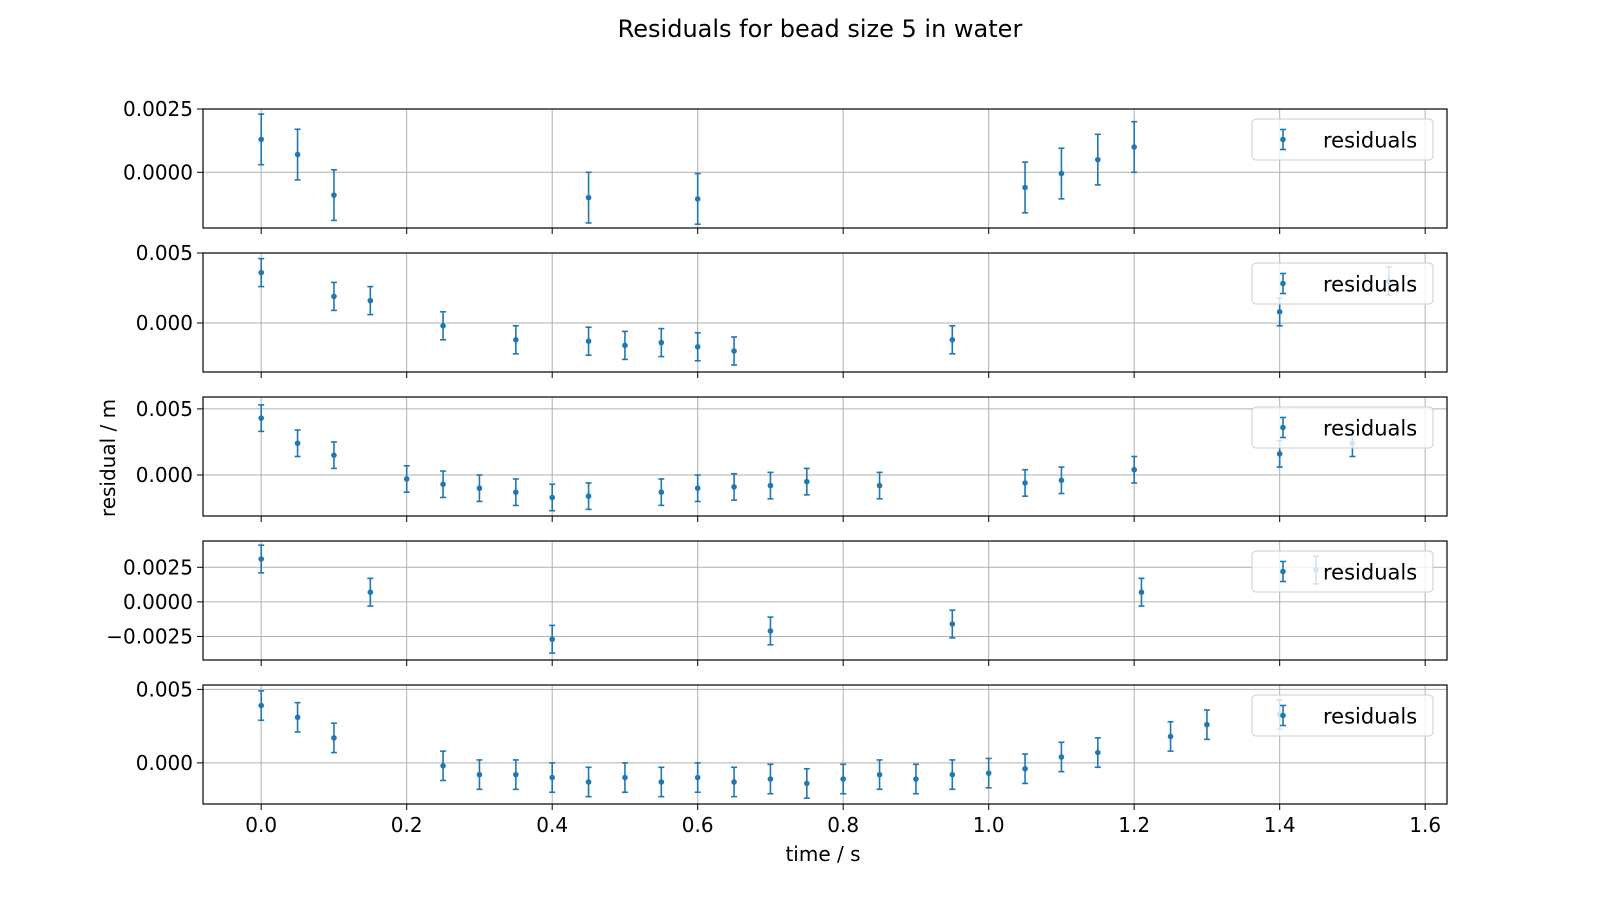 This screenshot has width=1600, height=900. Describe the element at coordinates (1280, 825) in the screenshot. I see `x-tick-label: 1.4` at that location.